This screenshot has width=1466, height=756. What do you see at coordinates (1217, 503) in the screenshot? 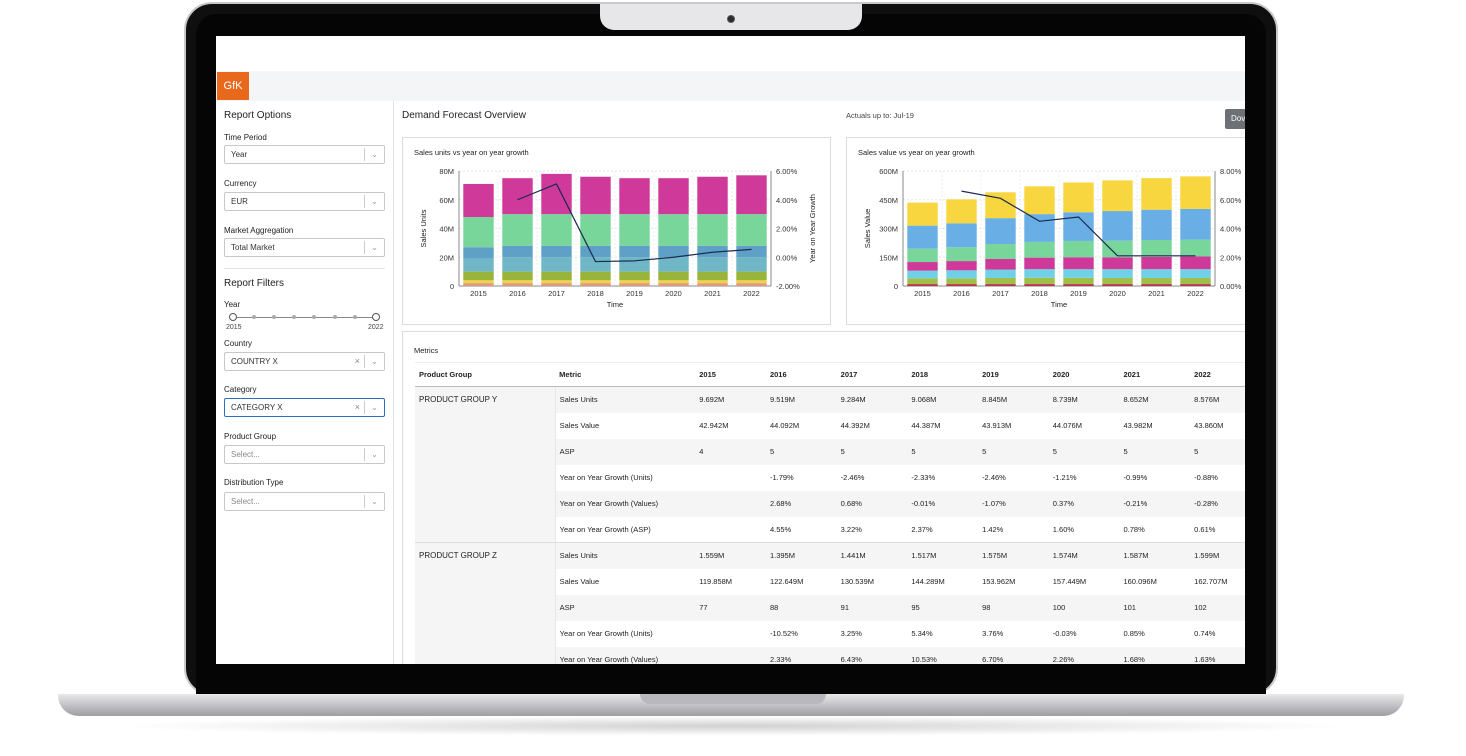
I see `value-cell: -0.28%` at bounding box center [1217, 503].